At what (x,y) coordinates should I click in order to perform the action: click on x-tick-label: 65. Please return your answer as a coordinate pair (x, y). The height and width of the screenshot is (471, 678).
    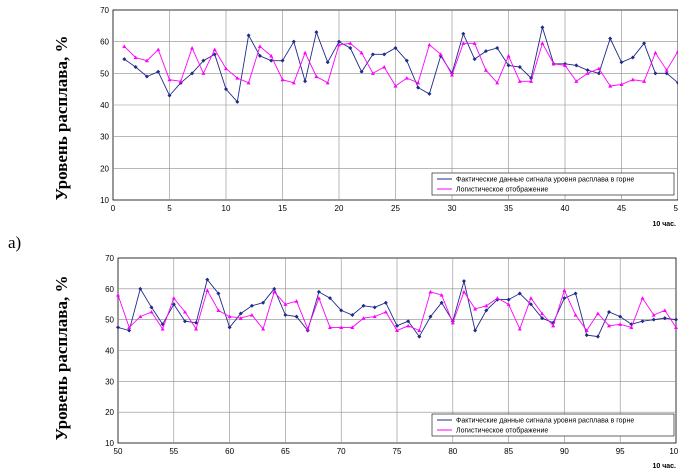
    Looking at the image, I should click on (285, 451).